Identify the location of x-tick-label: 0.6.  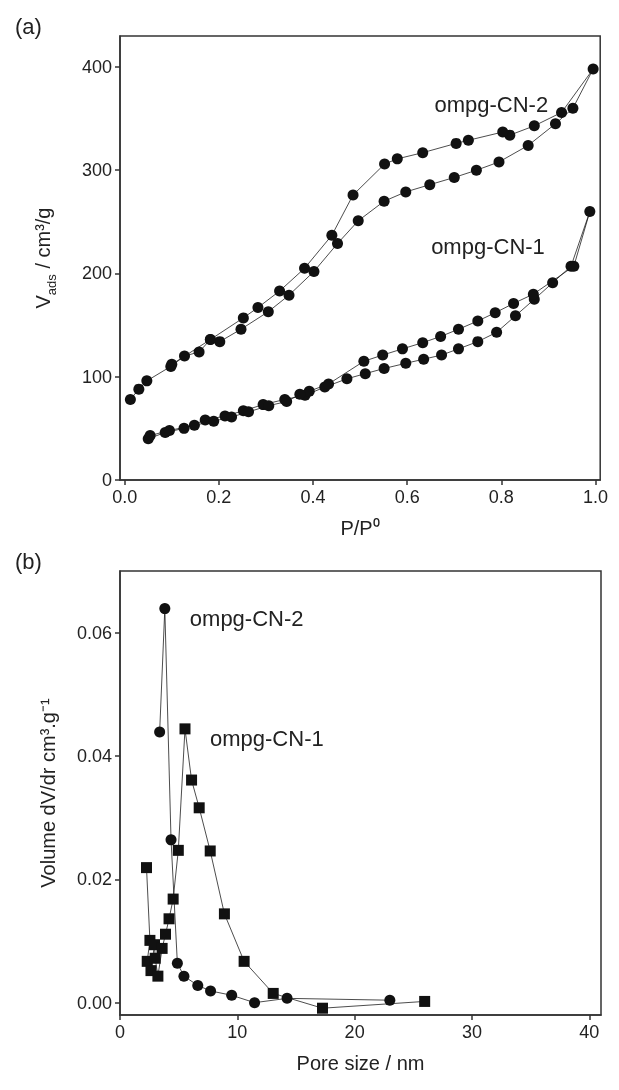
(407, 497).